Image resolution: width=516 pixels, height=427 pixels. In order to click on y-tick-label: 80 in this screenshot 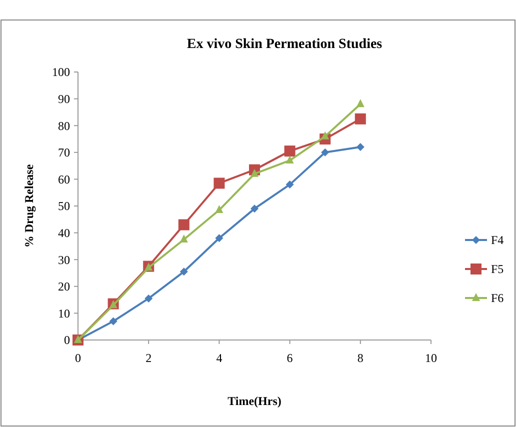, I will do `click(64, 125)`.